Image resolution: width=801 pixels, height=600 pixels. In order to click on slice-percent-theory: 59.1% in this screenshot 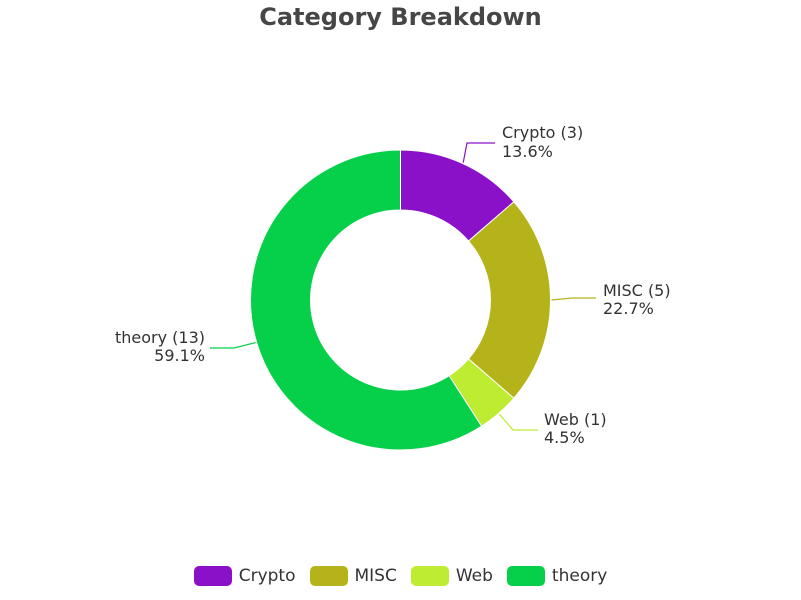, I will do `click(179, 355)`.